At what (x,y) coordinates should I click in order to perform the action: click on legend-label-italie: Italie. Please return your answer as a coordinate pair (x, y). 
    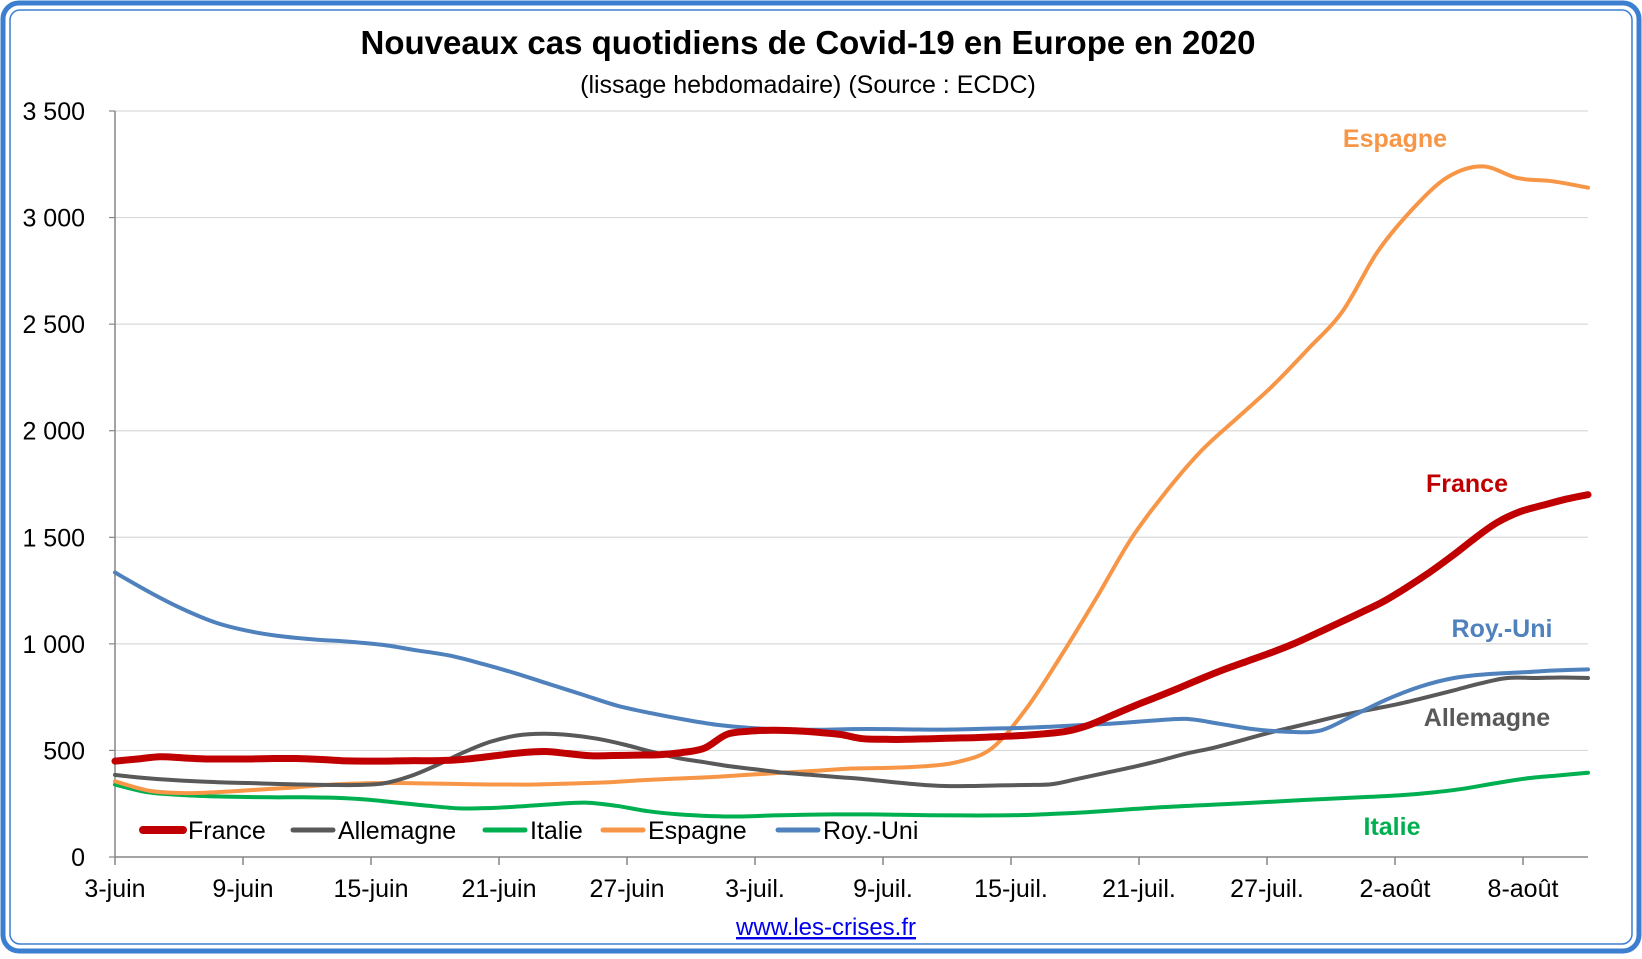
    Looking at the image, I should click on (556, 831).